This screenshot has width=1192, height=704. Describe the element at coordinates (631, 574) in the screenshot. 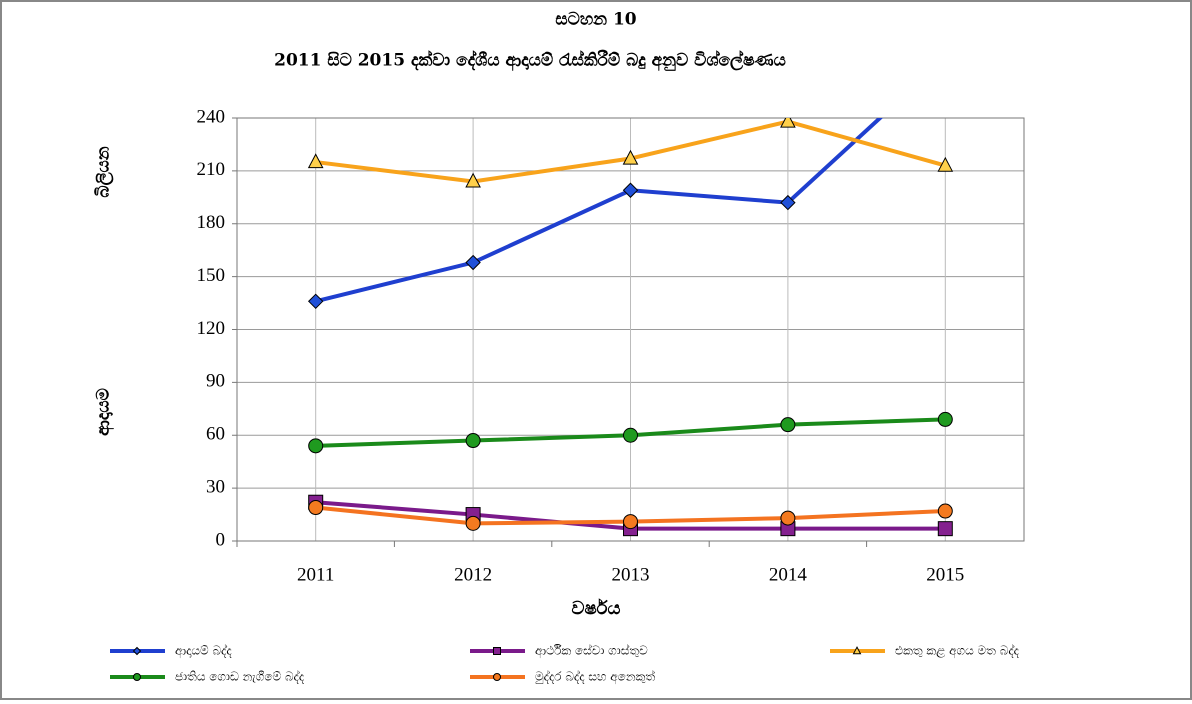

I see `x-tick-label: 2013` at that location.